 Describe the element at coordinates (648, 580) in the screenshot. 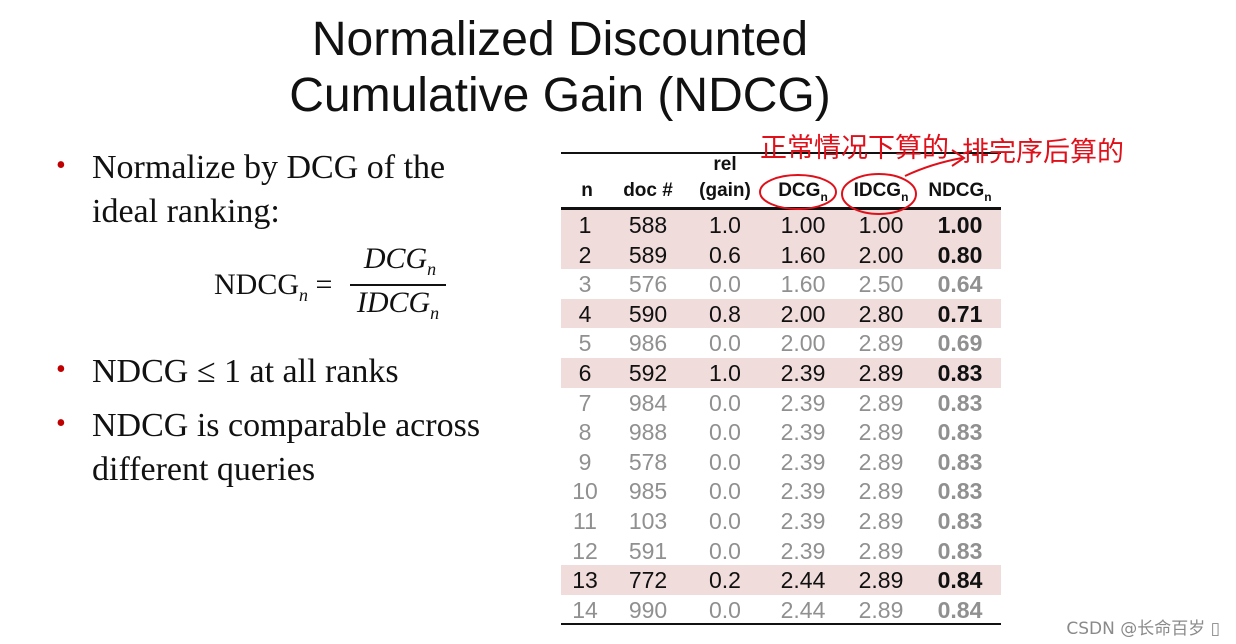

I see `cell-doc: 772` at that location.